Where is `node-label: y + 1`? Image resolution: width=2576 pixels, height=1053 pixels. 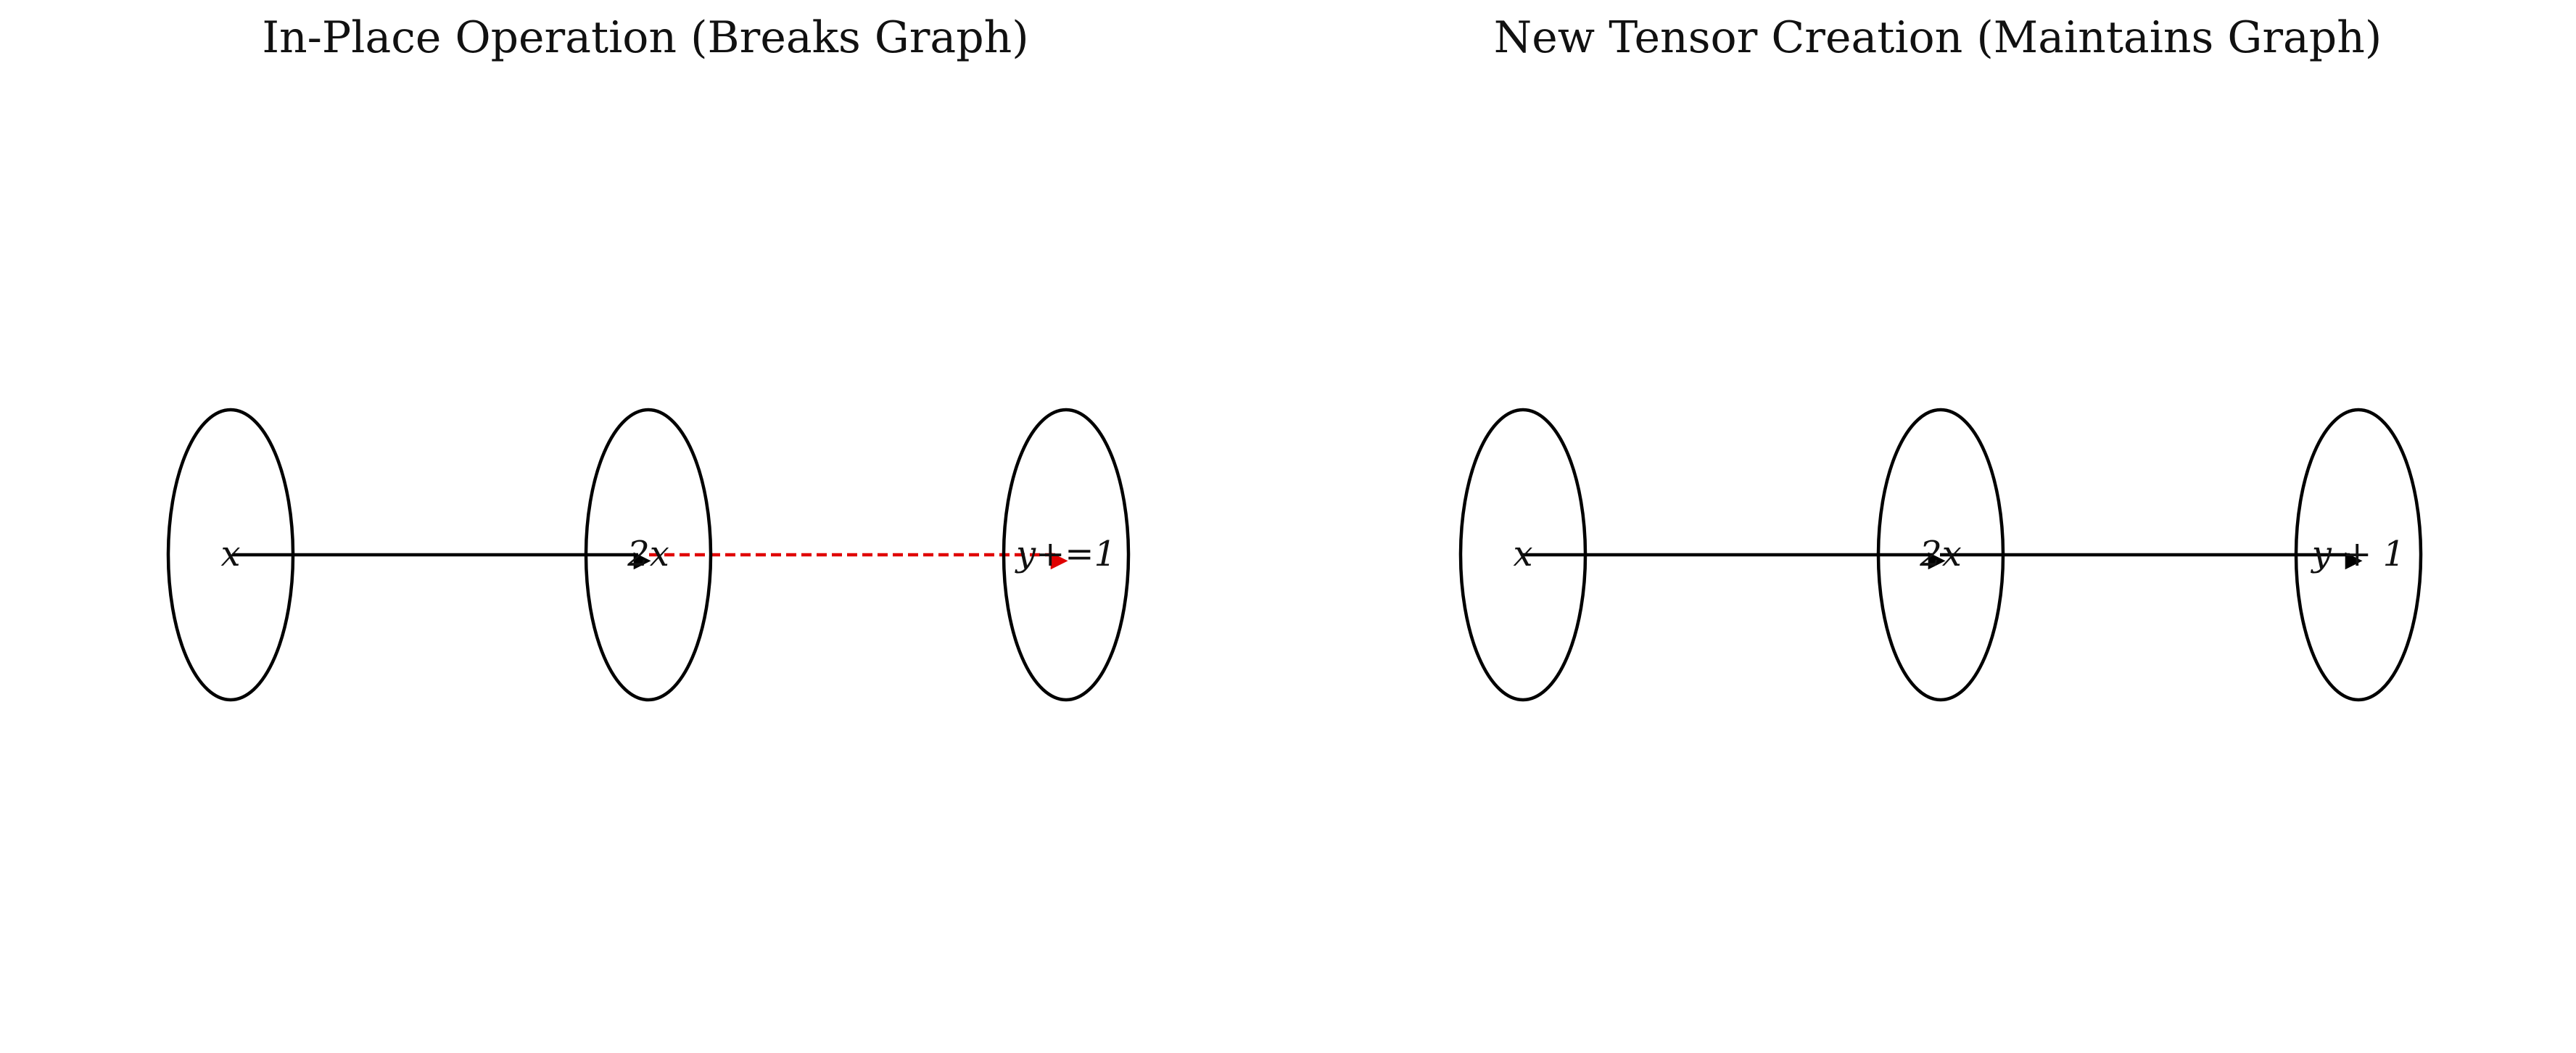 node-label: y + 1 is located at coordinates (2358, 554).